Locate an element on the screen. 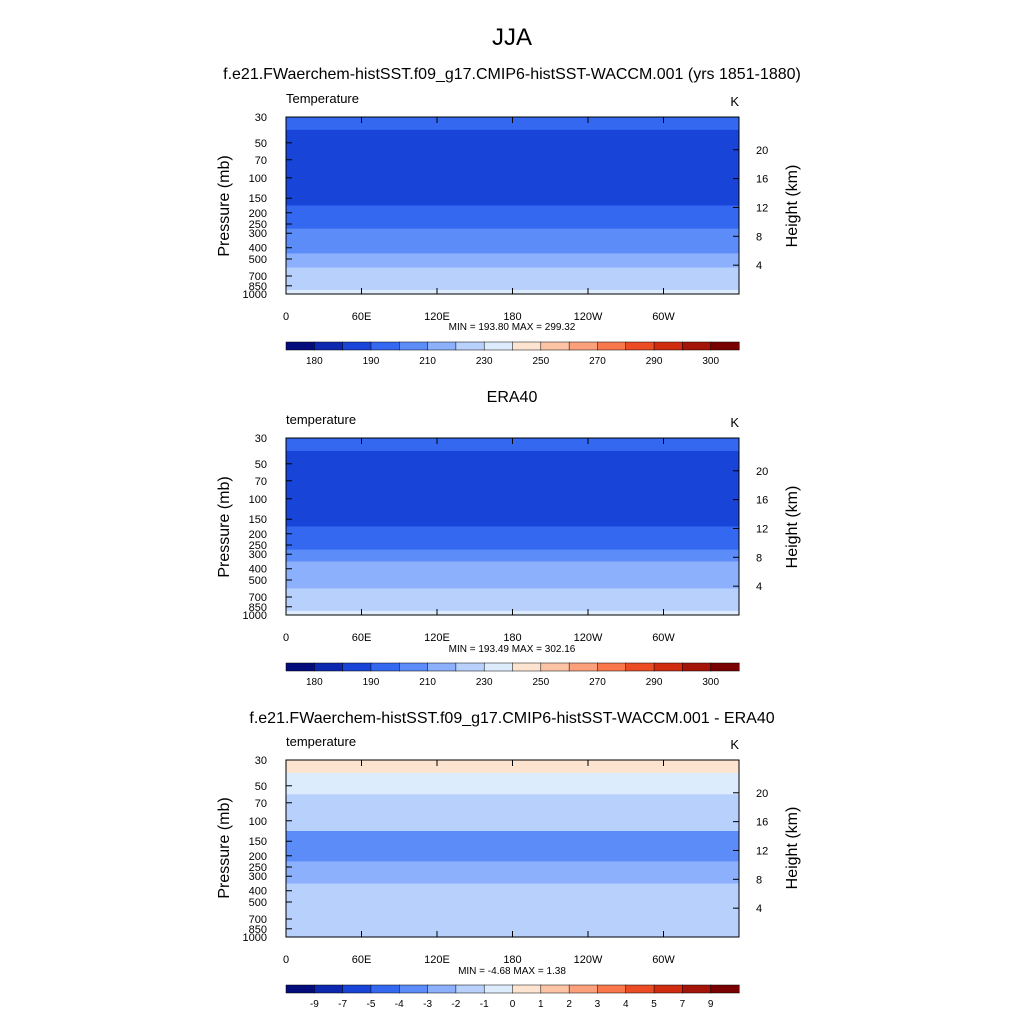  colorbar-label: 9 is located at coordinates (711, 1004).